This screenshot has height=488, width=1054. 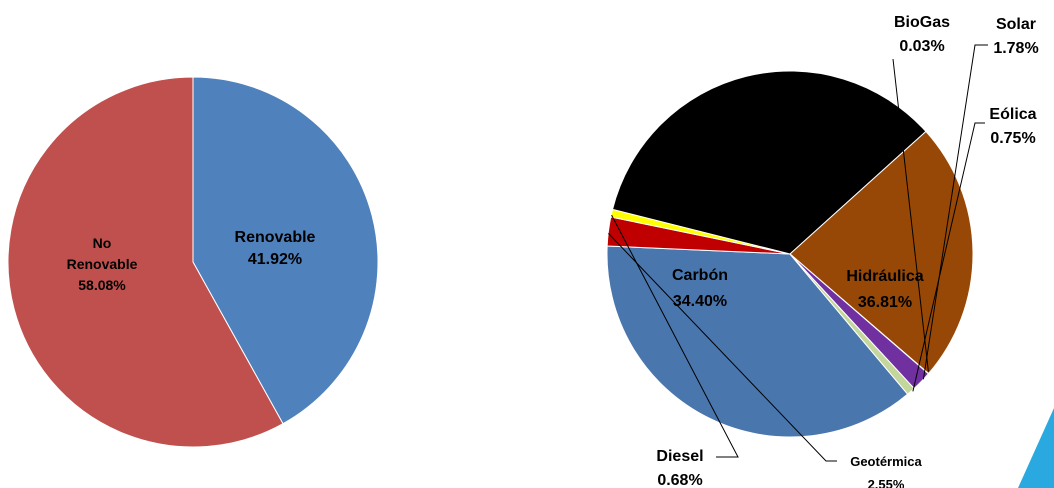 I want to click on pie-label-geotermica: Geotérmica 2.55%, so click(x=886, y=471).